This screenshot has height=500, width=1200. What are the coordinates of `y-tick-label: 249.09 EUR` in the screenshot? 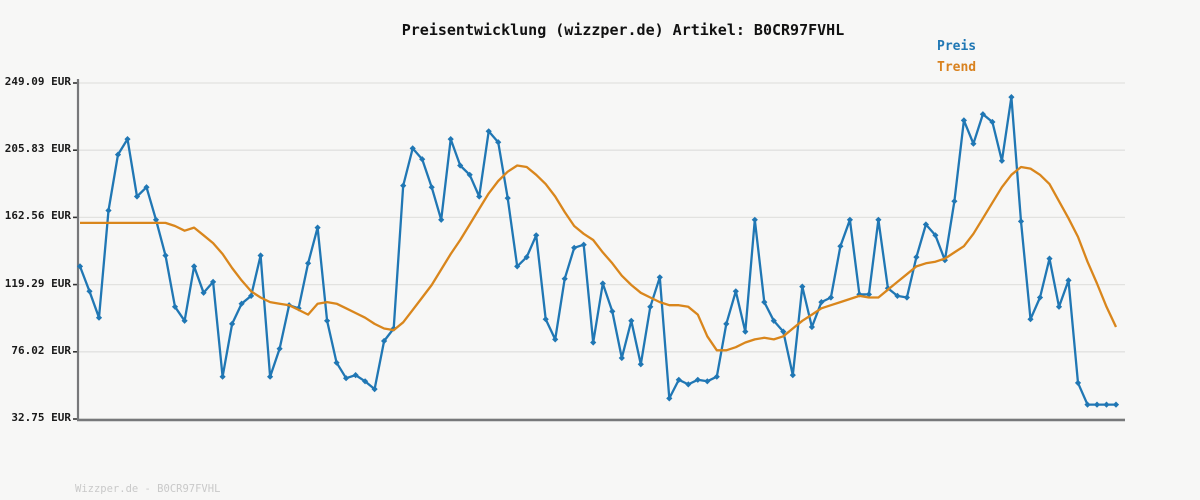 It's located at (37, 81).